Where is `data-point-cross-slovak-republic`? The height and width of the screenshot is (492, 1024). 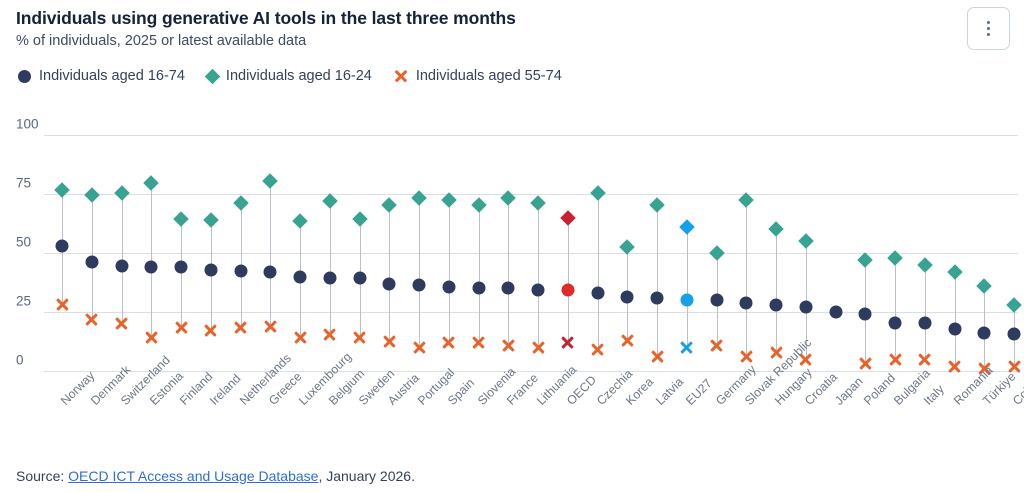 data-point-cross-slovak-republic is located at coordinates (746, 356).